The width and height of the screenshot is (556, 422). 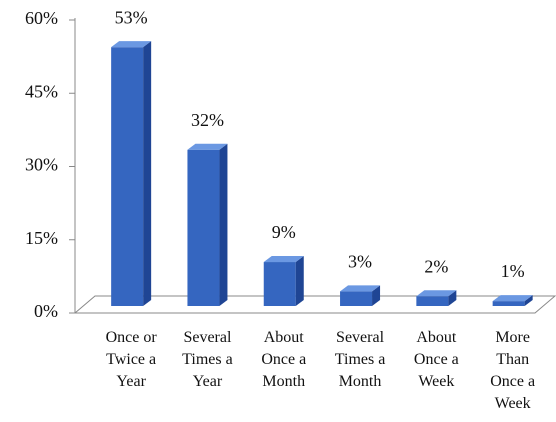 What do you see at coordinates (131, 17) in the screenshot?
I see `value-label: 53%` at bounding box center [131, 17].